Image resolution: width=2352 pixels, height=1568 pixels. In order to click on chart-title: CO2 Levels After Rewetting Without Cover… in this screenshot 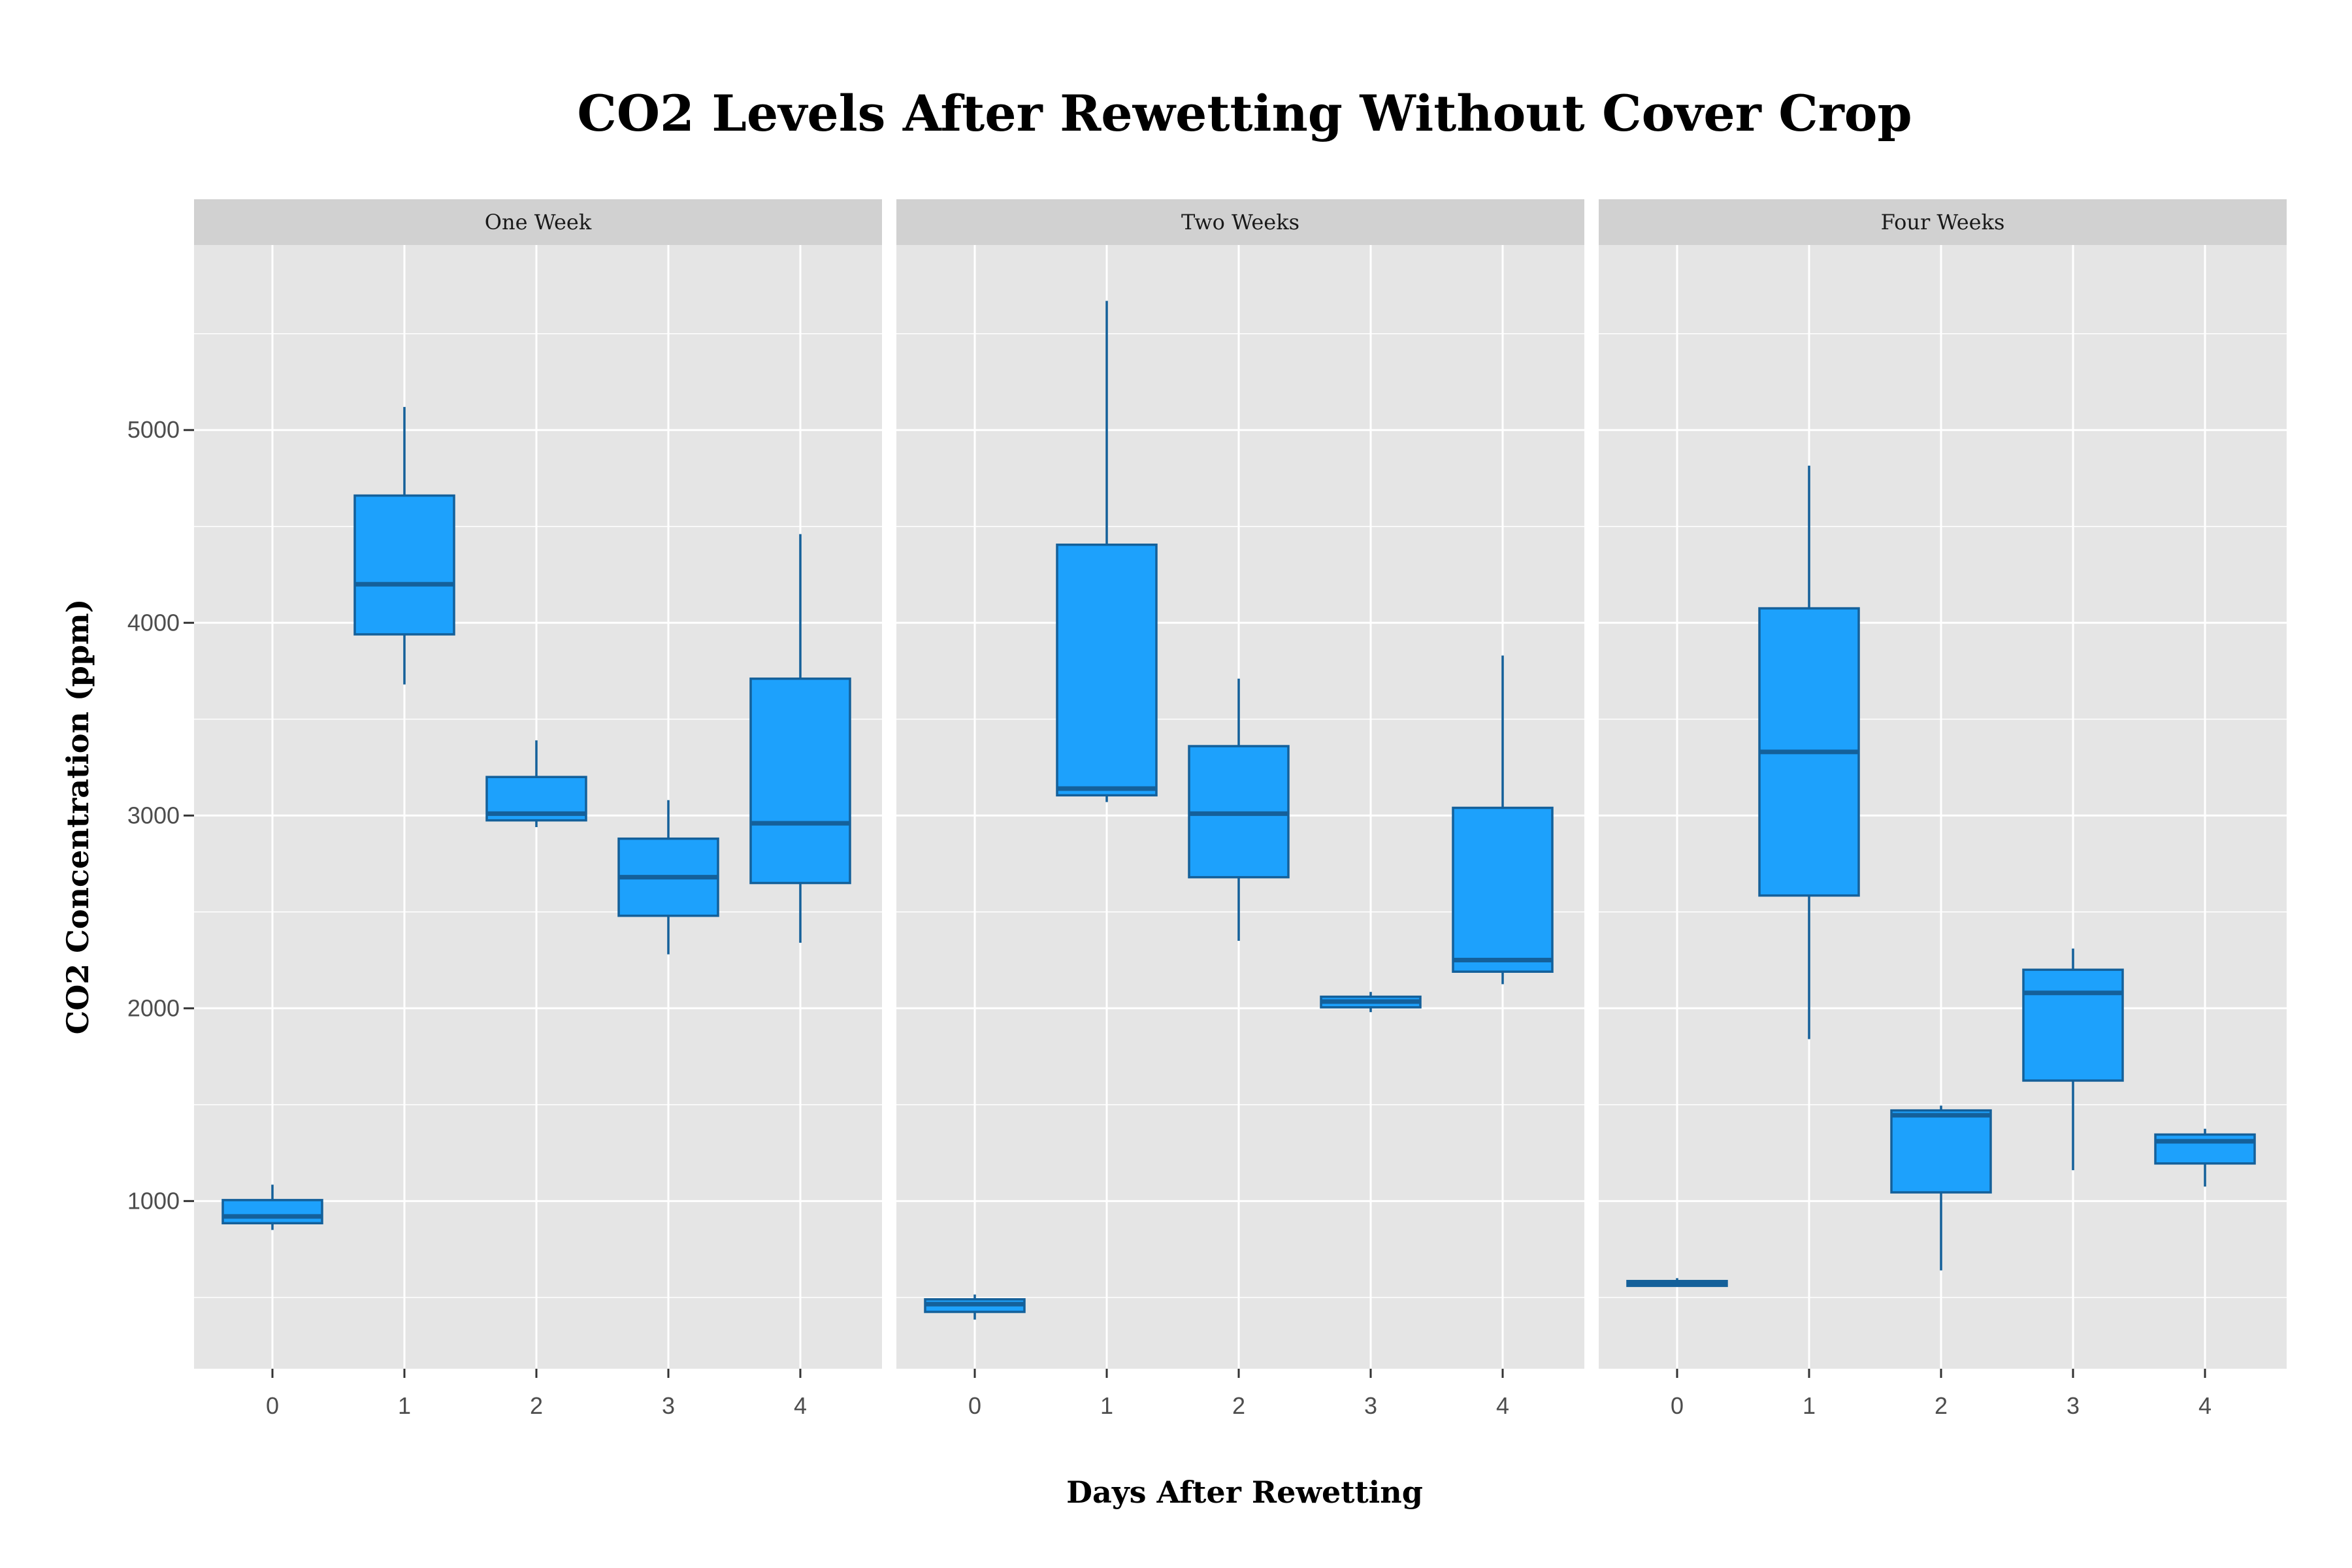, I will do `click(1244, 113)`.